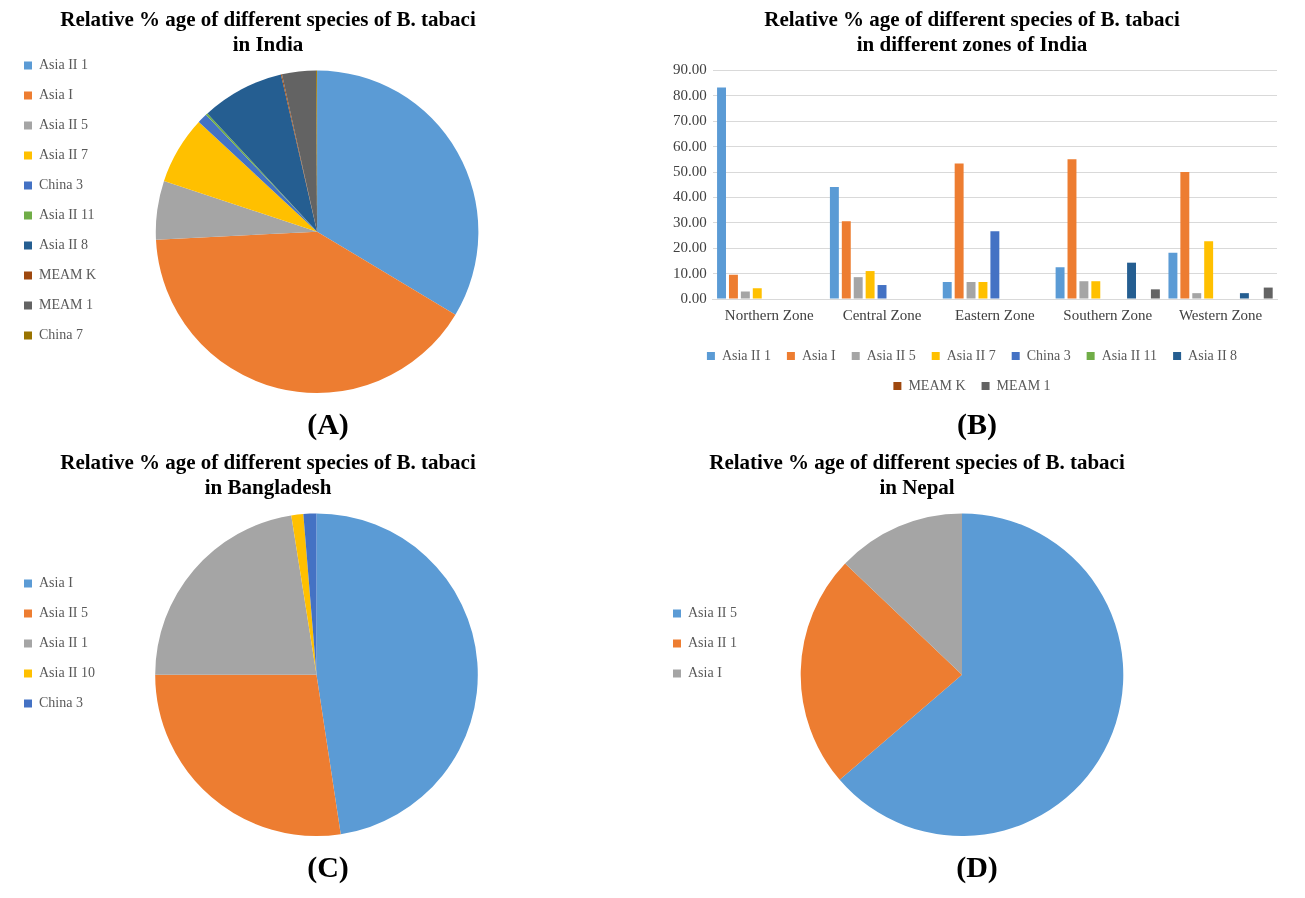 The image size is (1305, 898). Describe the element at coordinates (882, 314) in the screenshot. I see `x-tick-label: Central Zone` at that location.